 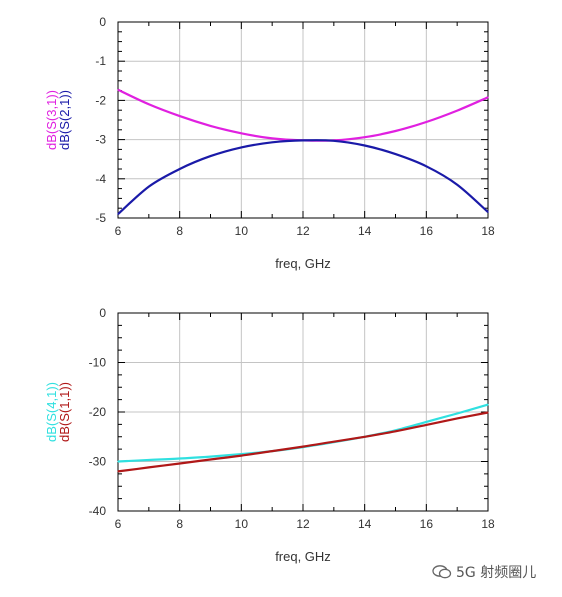 What do you see at coordinates (64, 120) in the screenshot?
I see `y-axis-label: dB(S(2,1))` at bounding box center [64, 120].